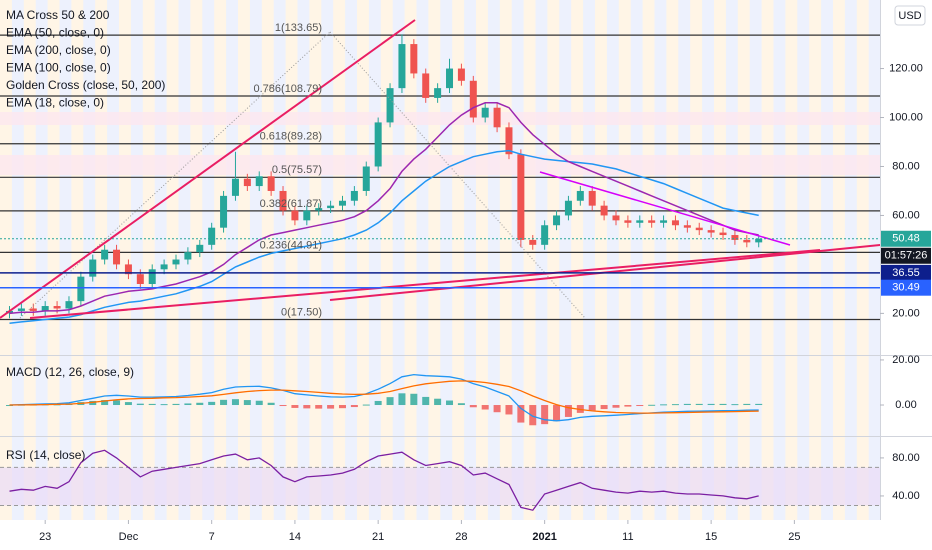 Image resolution: width=932 pixels, height=550 pixels. What do you see at coordinates (461, 537) in the screenshot?
I see `x-tick-label: 28` at bounding box center [461, 537].